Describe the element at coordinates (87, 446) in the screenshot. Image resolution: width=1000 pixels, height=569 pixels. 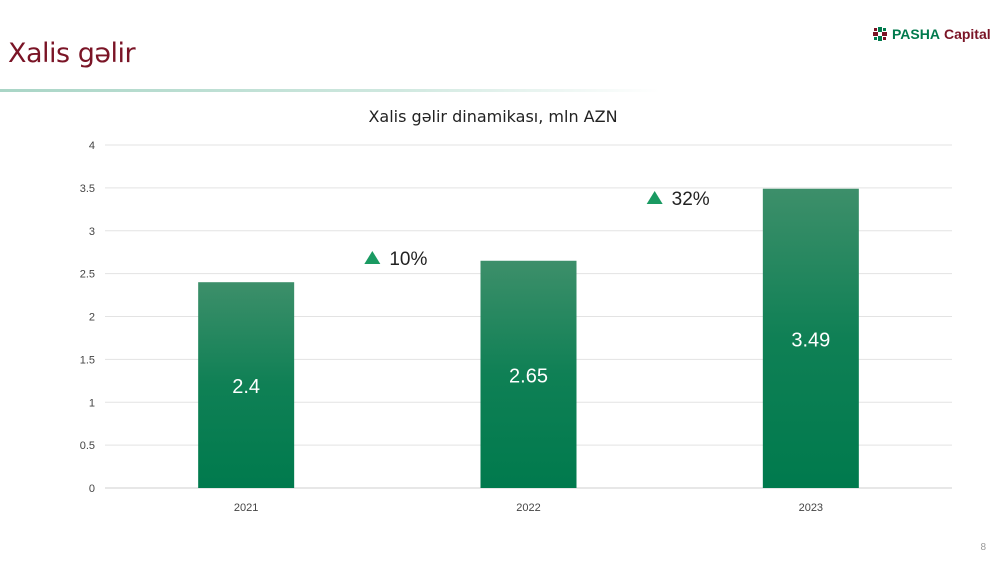
I see `y-tick-label: 0.5` at that location.